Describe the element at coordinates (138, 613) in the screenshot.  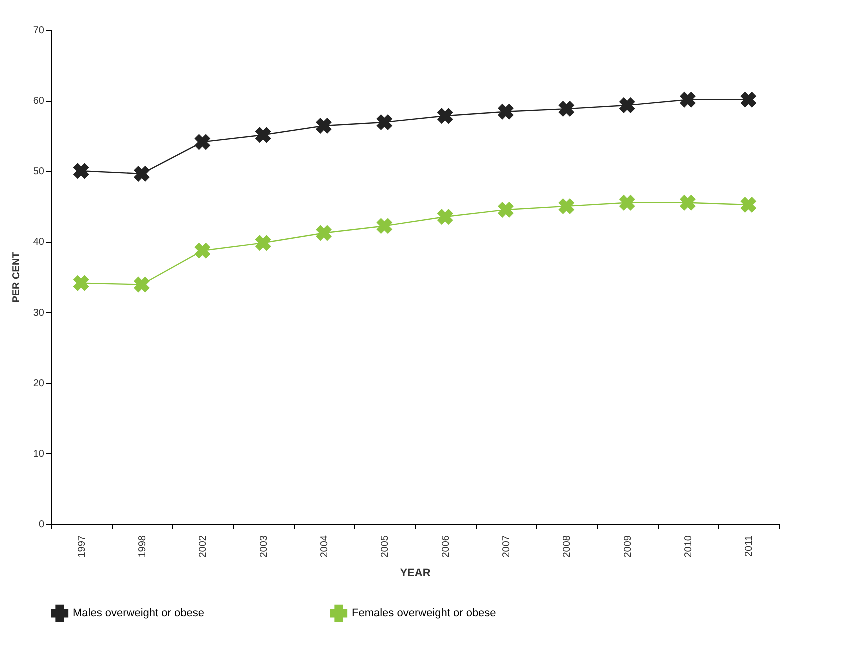
I see `legend-label: Males overweight or obese` at that location.